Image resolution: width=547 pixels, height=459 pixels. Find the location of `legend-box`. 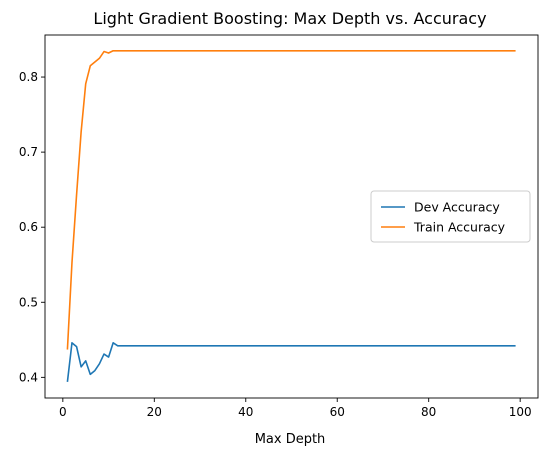

legend-box is located at coordinates (450, 216).